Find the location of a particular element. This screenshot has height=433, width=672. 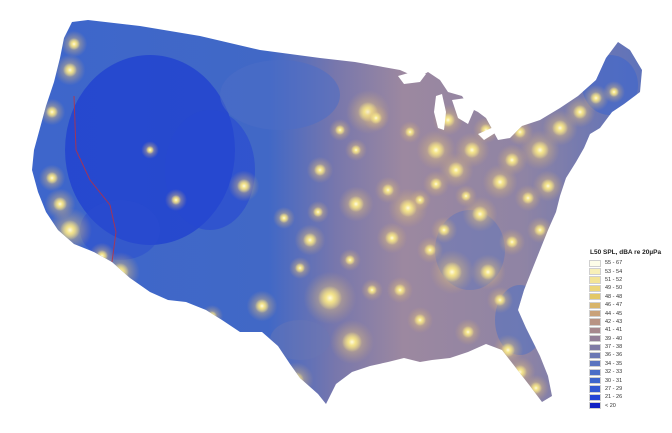

legend-title: L50 SPL, dBA re 20µPa is located at coordinates (626, 252).